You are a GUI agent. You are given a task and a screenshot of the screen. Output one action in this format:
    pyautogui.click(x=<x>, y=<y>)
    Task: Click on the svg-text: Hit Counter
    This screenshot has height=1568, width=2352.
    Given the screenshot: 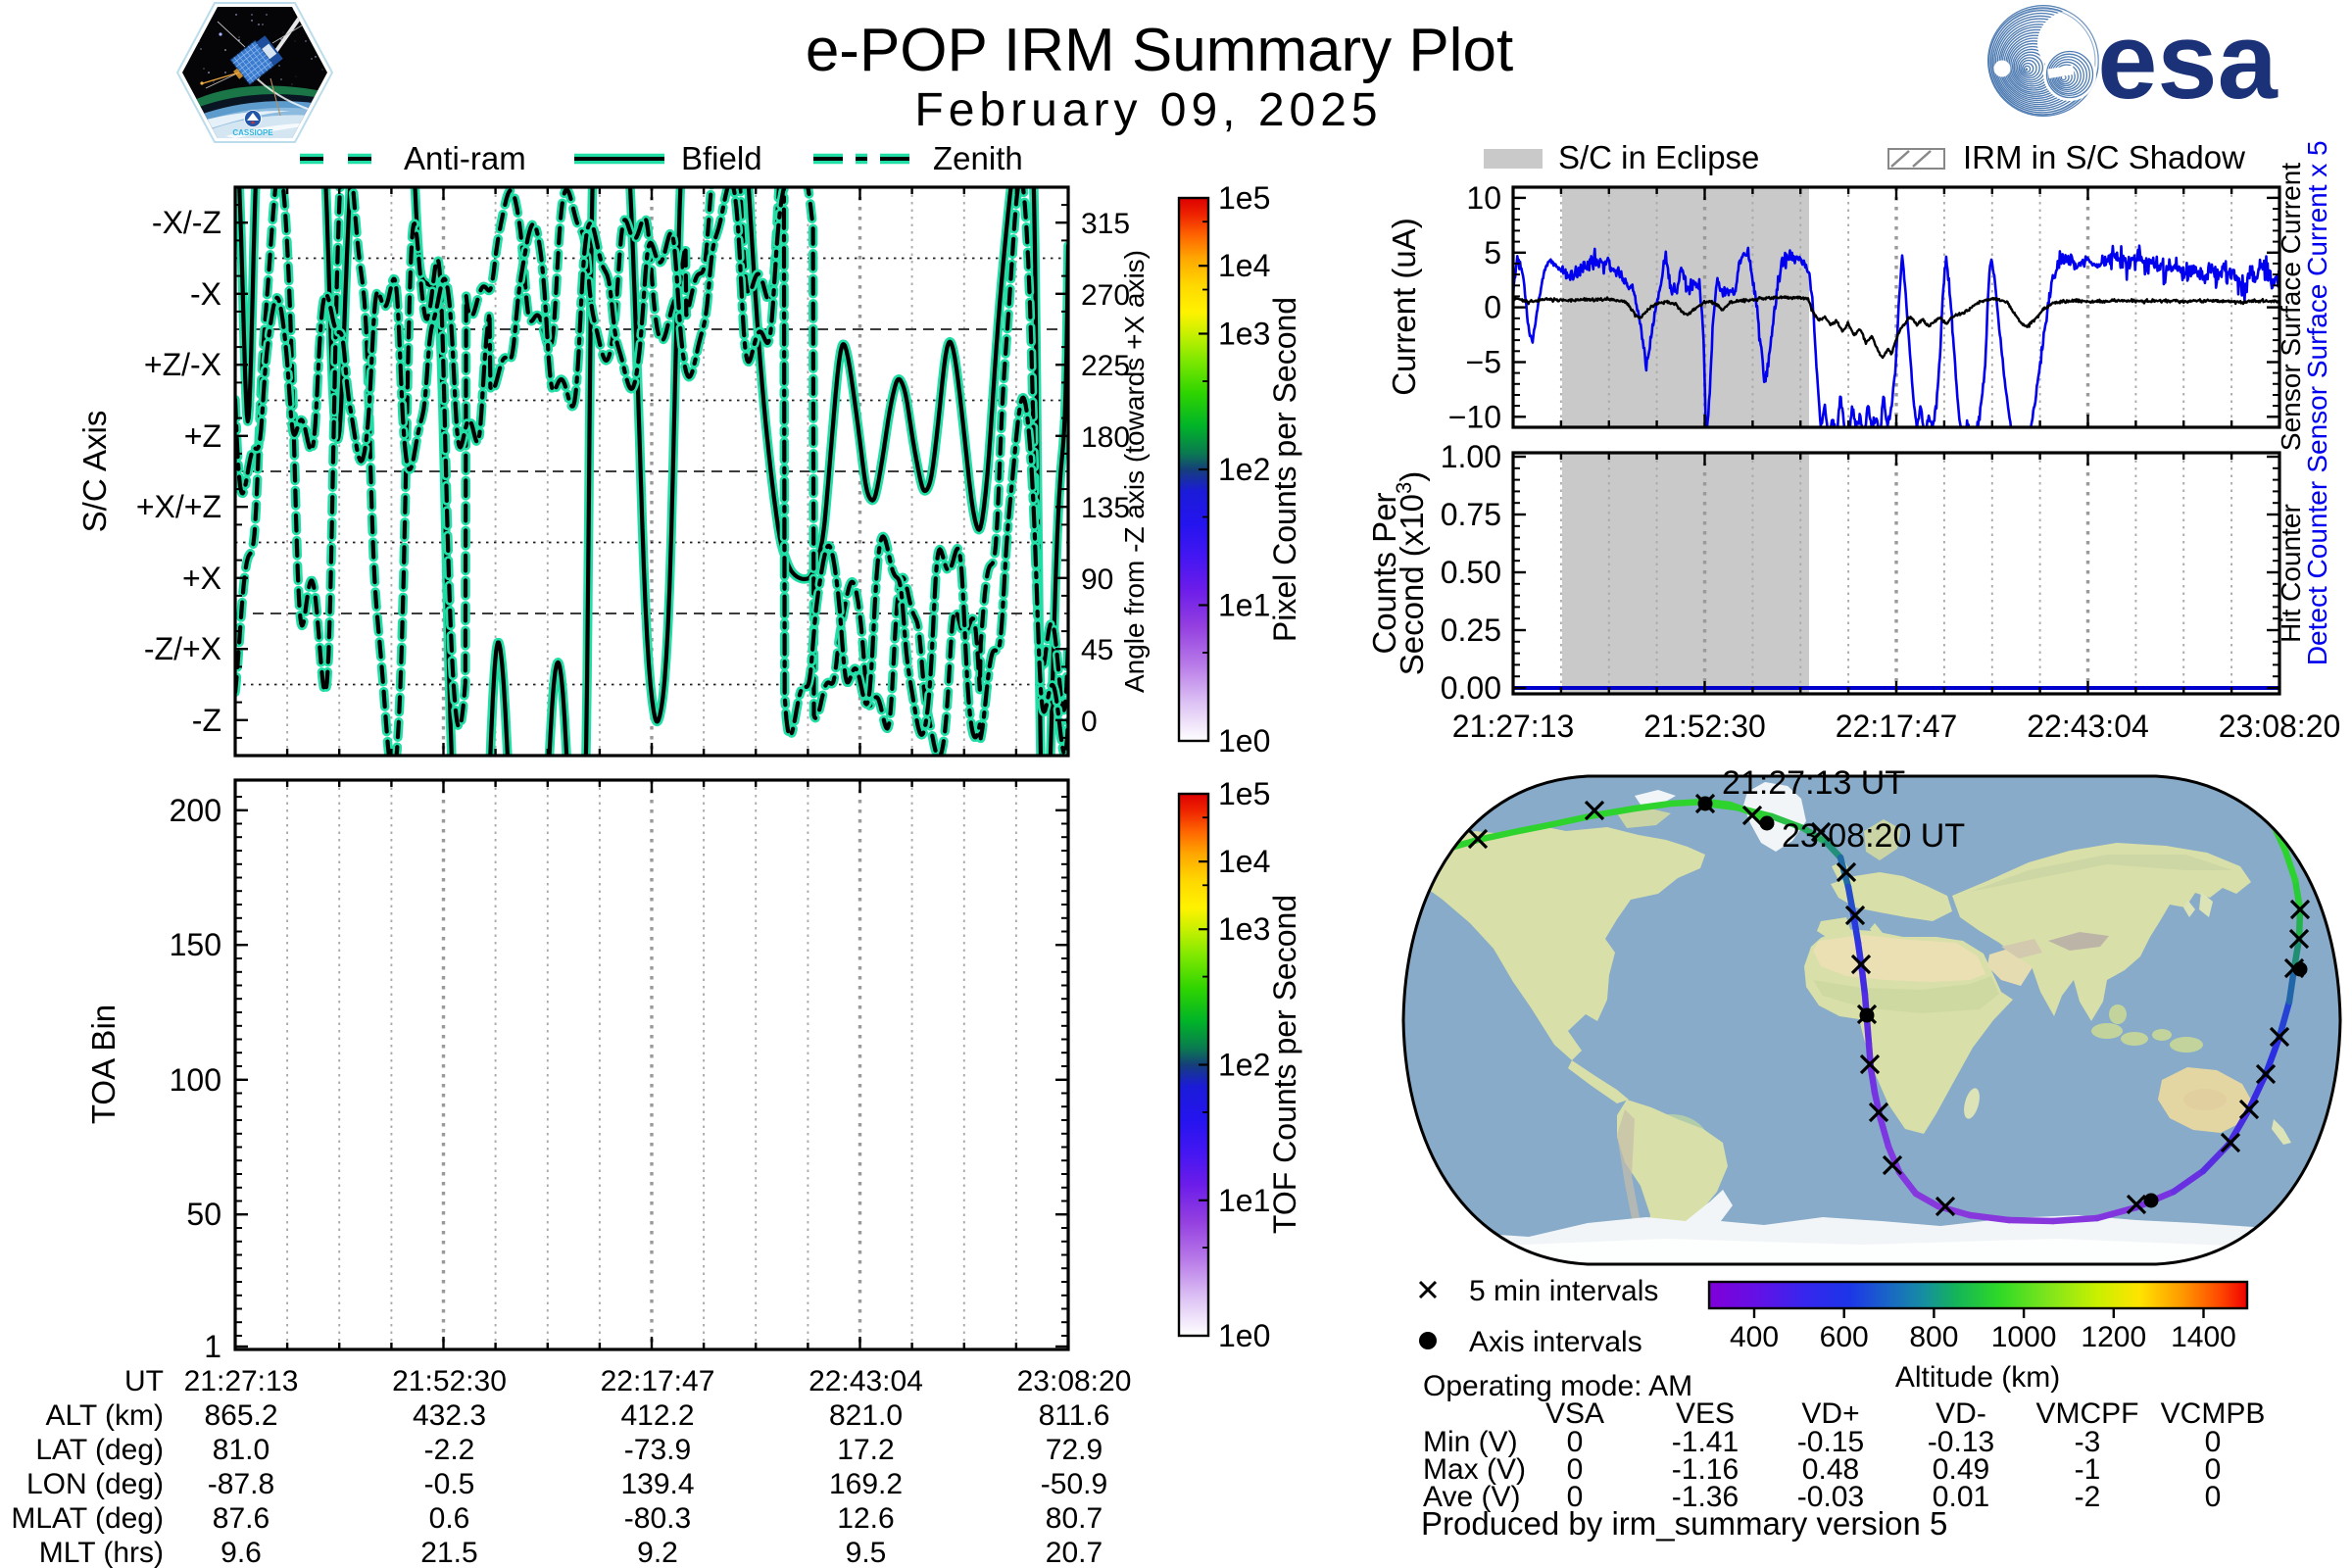 What is the action you would take?
    pyautogui.click(x=2291, y=573)
    